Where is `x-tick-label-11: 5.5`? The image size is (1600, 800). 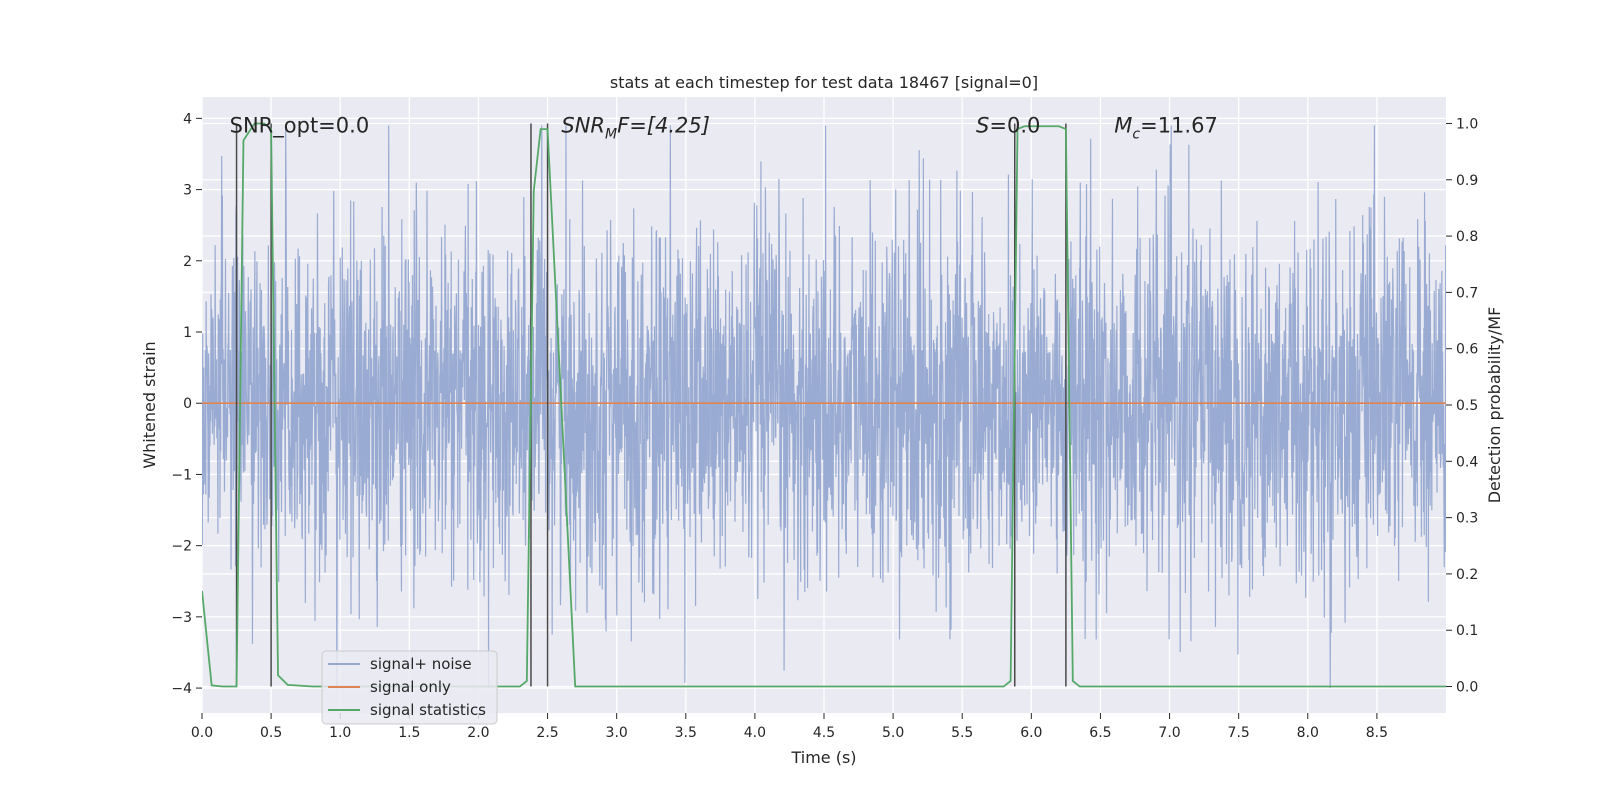 x-tick-label-11: 5.5 is located at coordinates (962, 733).